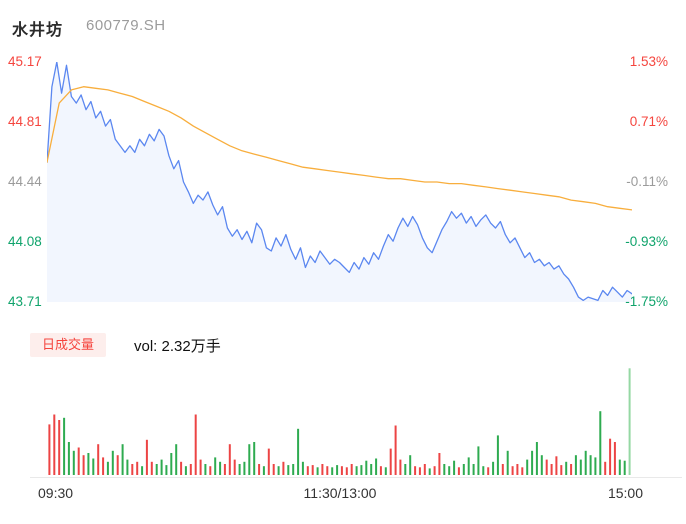 Image resolution: width=686 pixels, height=524 pixels. Describe the element at coordinates (25, 241) in the screenshot. I see `price-axis-tick: 44.08` at that location.